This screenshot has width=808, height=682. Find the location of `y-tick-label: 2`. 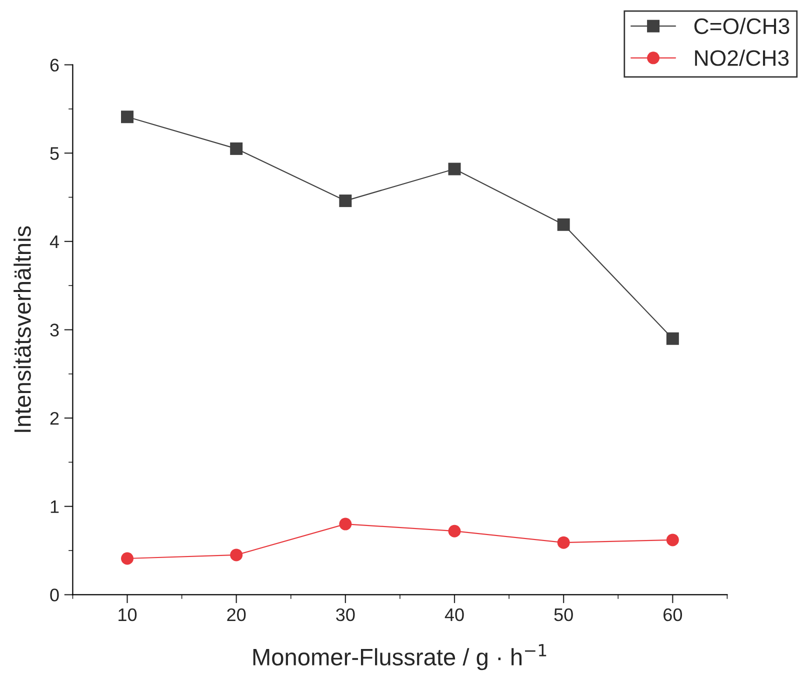

y-tick-label: 2 is located at coordinates (54, 418).